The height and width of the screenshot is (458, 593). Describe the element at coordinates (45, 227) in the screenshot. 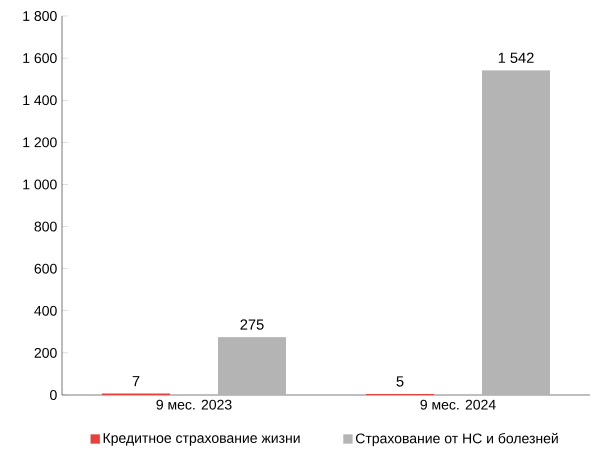

I see `y-tick-label: 800` at that location.